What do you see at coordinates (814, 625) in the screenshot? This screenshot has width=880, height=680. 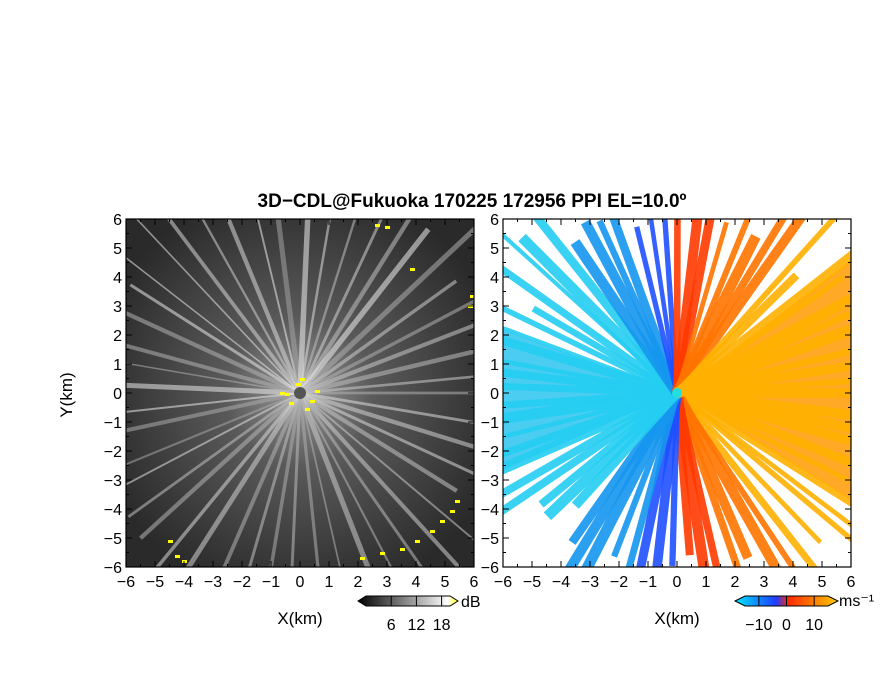 I see `colorbar-velocity-tick-label: 10` at bounding box center [814, 625].